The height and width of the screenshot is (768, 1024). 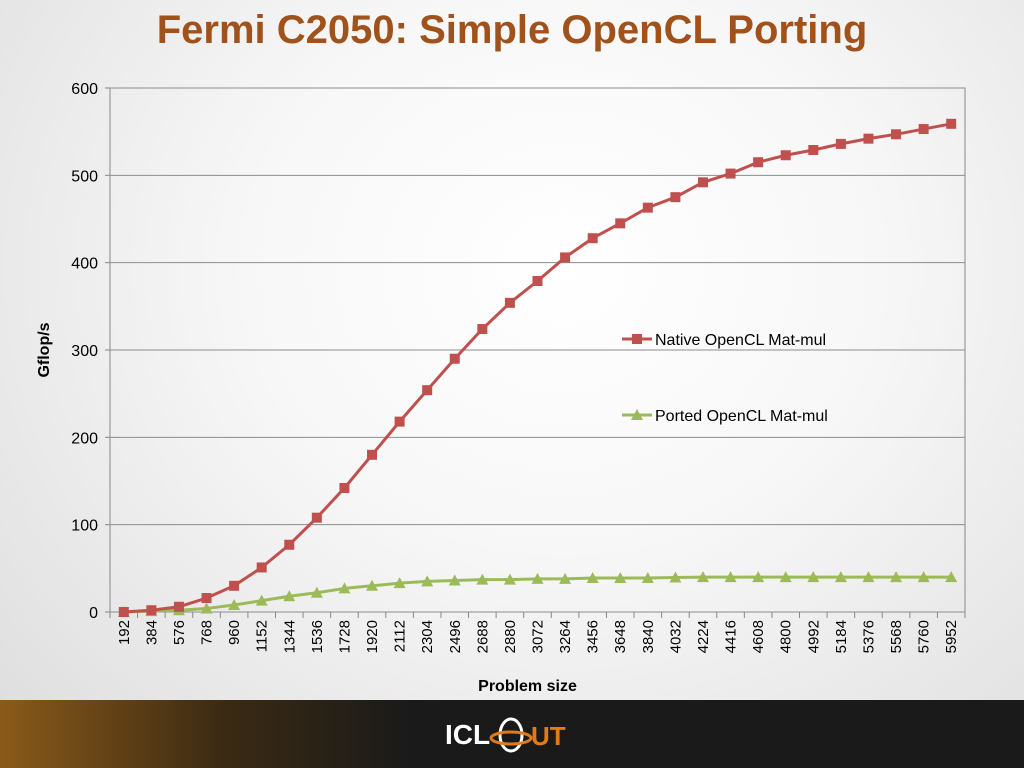 What do you see at coordinates (813, 636) in the screenshot?
I see `x-tick-label: 4992` at bounding box center [813, 636].